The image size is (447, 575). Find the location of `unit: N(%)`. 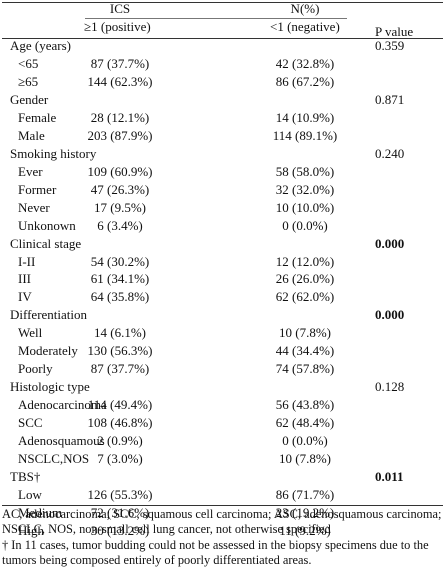

unit: N(%) is located at coordinates (305, 8).